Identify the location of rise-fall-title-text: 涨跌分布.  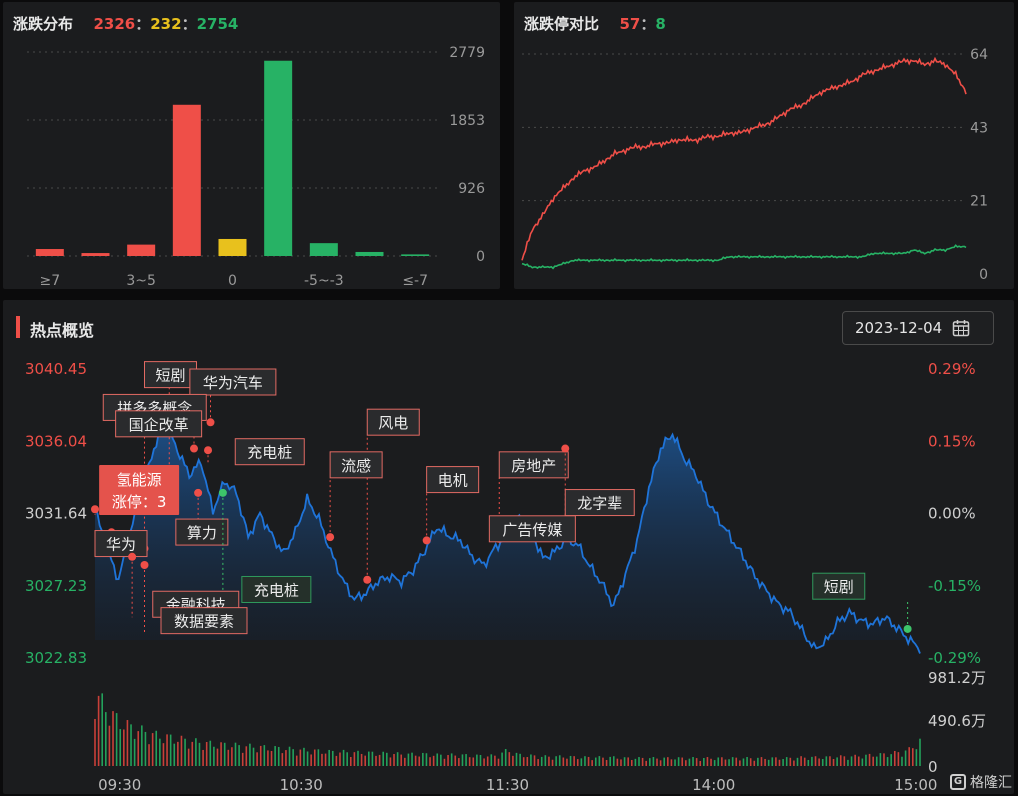
(43, 24).